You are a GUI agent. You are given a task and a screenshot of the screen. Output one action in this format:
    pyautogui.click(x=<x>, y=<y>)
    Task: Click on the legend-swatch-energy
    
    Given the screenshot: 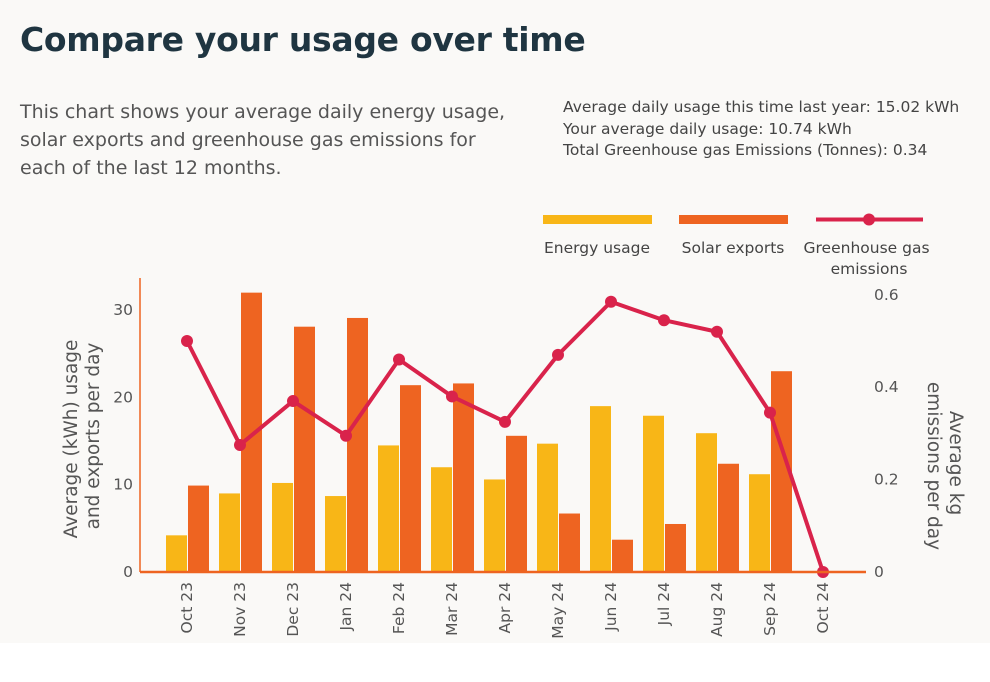 What is the action you would take?
    pyautogui.click(x=597, y=219)
    